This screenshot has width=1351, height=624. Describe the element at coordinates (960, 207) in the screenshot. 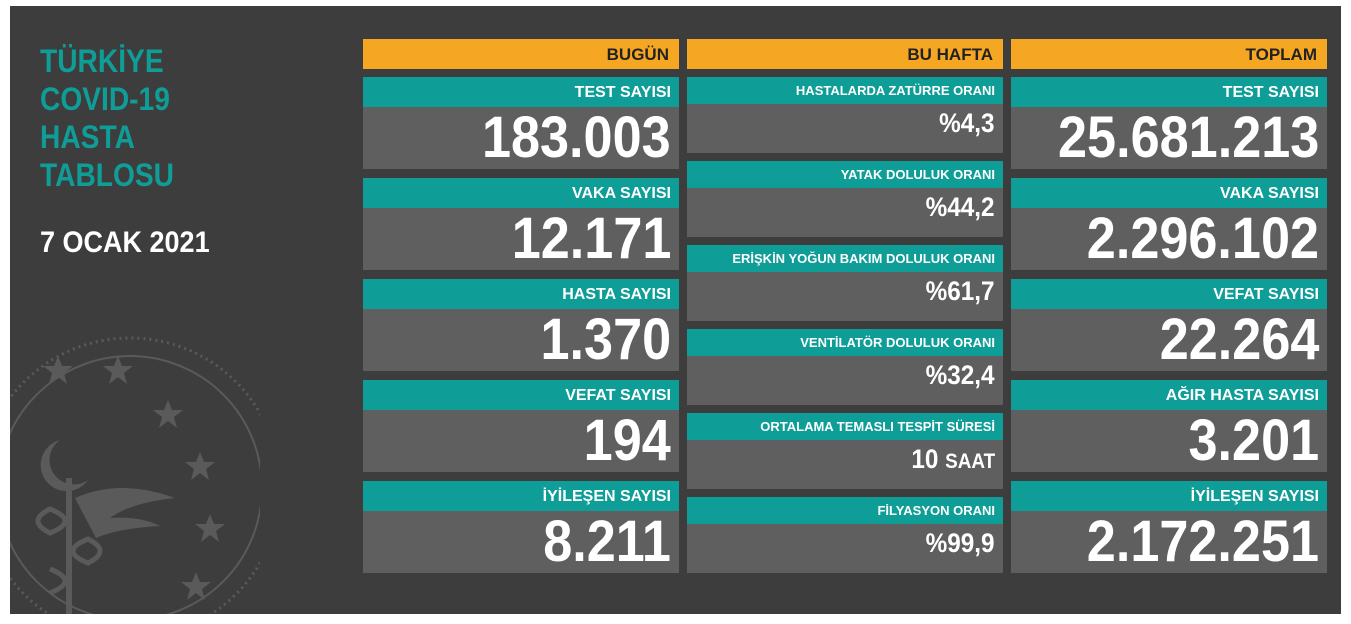

I see `stat-value: %44,2` at that location.